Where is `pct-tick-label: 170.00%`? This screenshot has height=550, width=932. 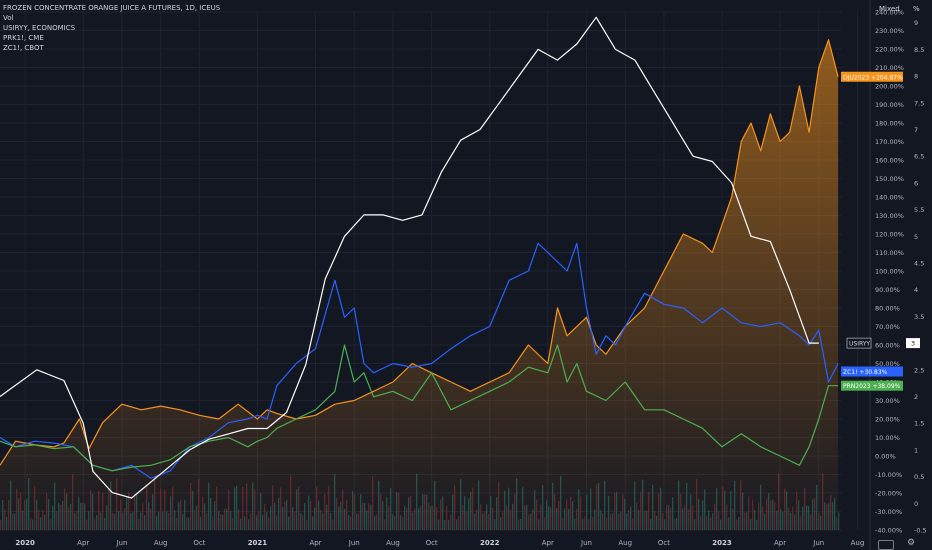 pct-tick-label: 170.00% is located at coordinates (889, 142).